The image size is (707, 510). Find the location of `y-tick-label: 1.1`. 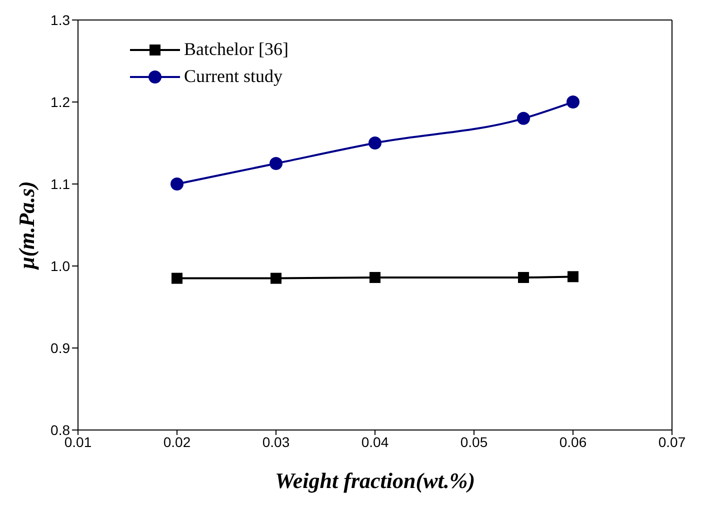

y-tick-label: 1.1 is located at coordinates (60, 184).